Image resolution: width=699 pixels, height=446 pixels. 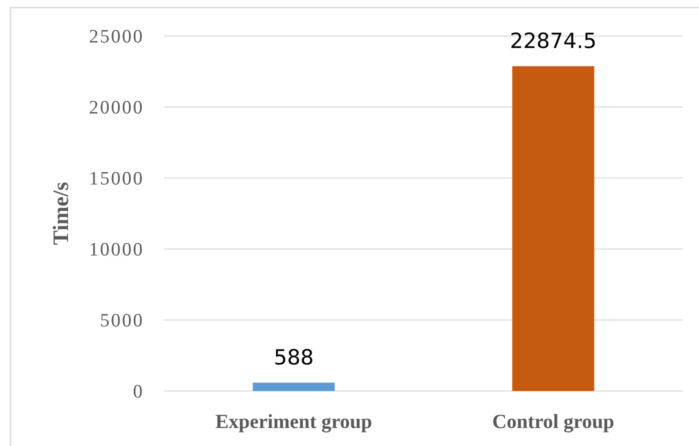 I want to click on y-tick-label: 10000, so click(x=116, y=250).